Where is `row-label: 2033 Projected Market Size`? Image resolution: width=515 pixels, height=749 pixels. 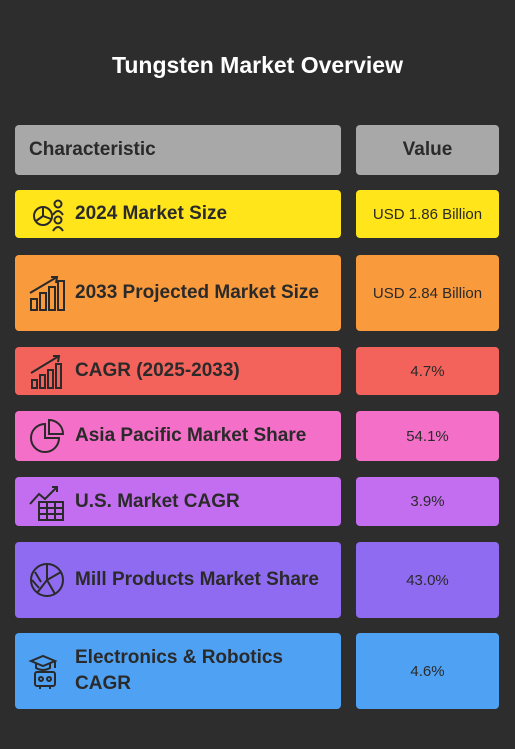
row-label: 2033 Projected Market Size is located at coordinates (197, 292).